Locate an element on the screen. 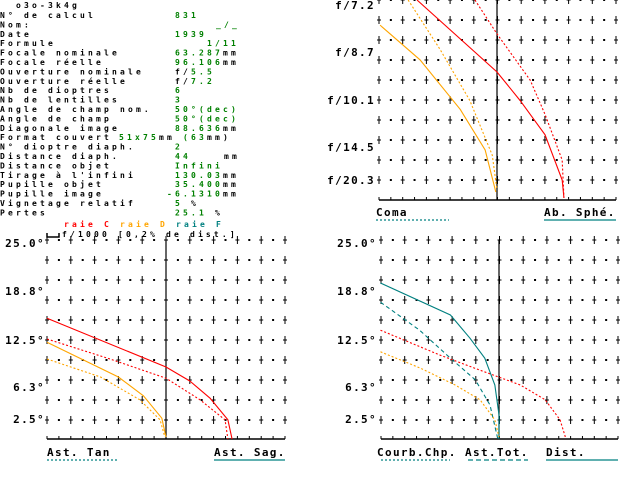 This screenshot has height=480, width=640. field-value-row: 96.106mm is located at coordinates (207, 62).